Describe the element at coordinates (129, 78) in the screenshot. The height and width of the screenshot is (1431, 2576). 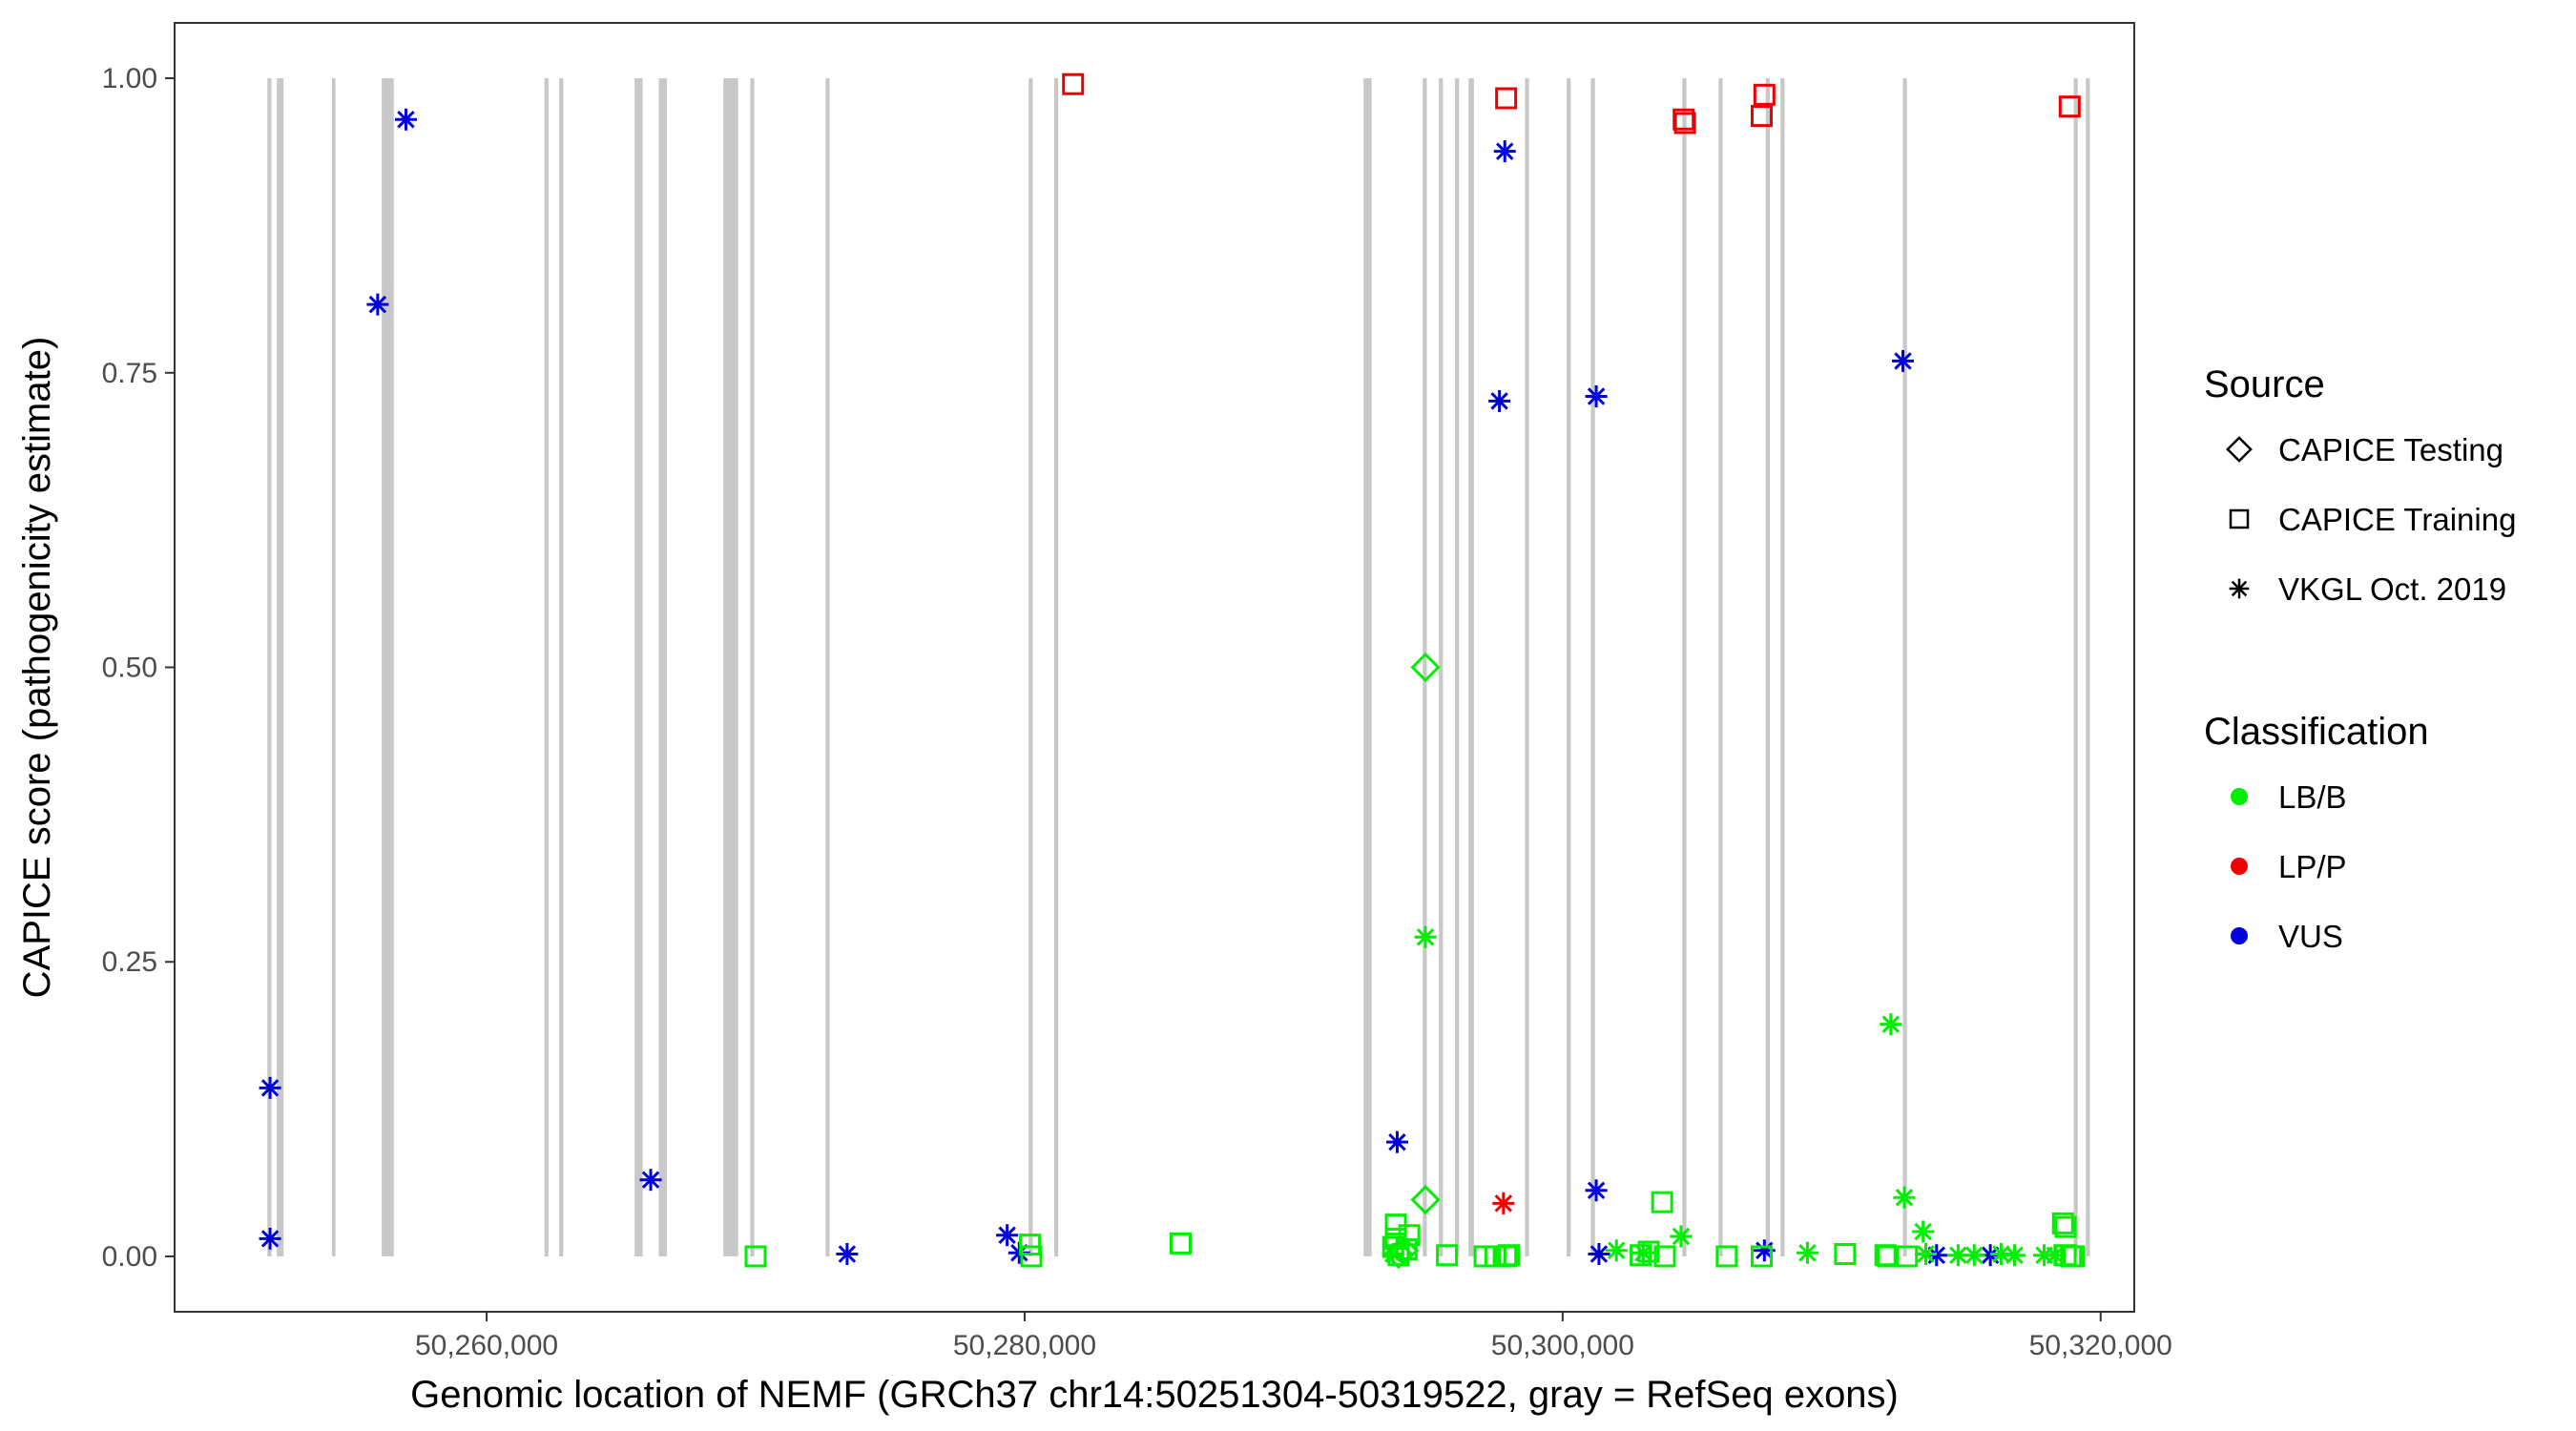
I see `y-tick-label: 1.00` at that location.